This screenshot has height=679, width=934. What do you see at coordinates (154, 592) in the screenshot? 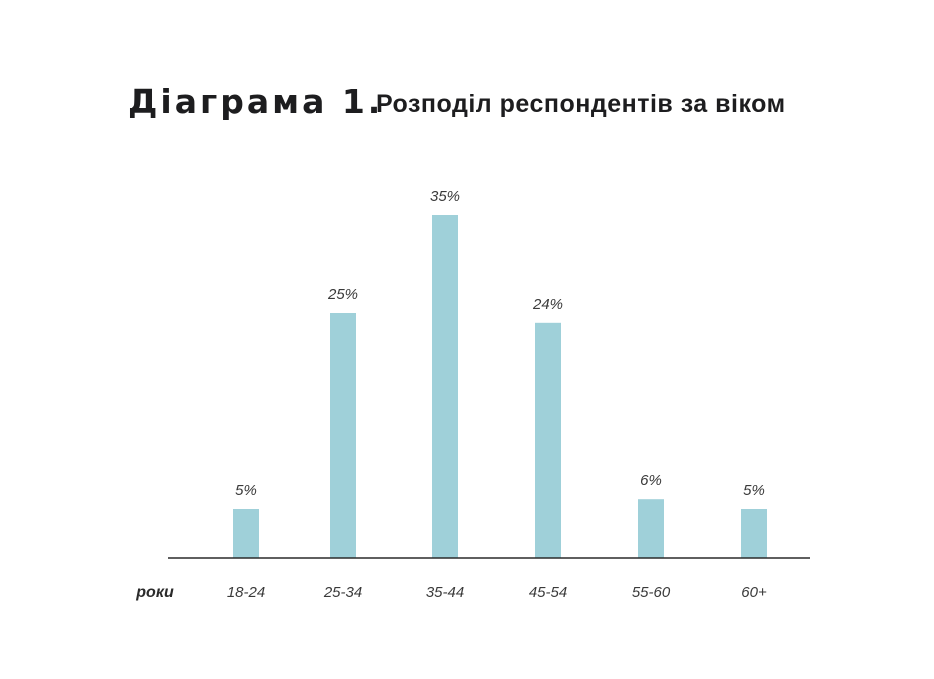
I see `x-axis-title: роки` at bounding box center [154, 592].